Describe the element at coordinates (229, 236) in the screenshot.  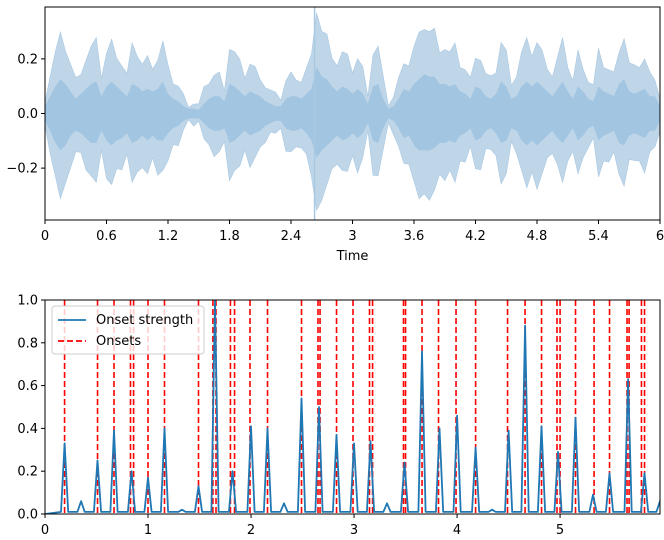
I see `waveform-x-tick-label: 1.8` at that location.